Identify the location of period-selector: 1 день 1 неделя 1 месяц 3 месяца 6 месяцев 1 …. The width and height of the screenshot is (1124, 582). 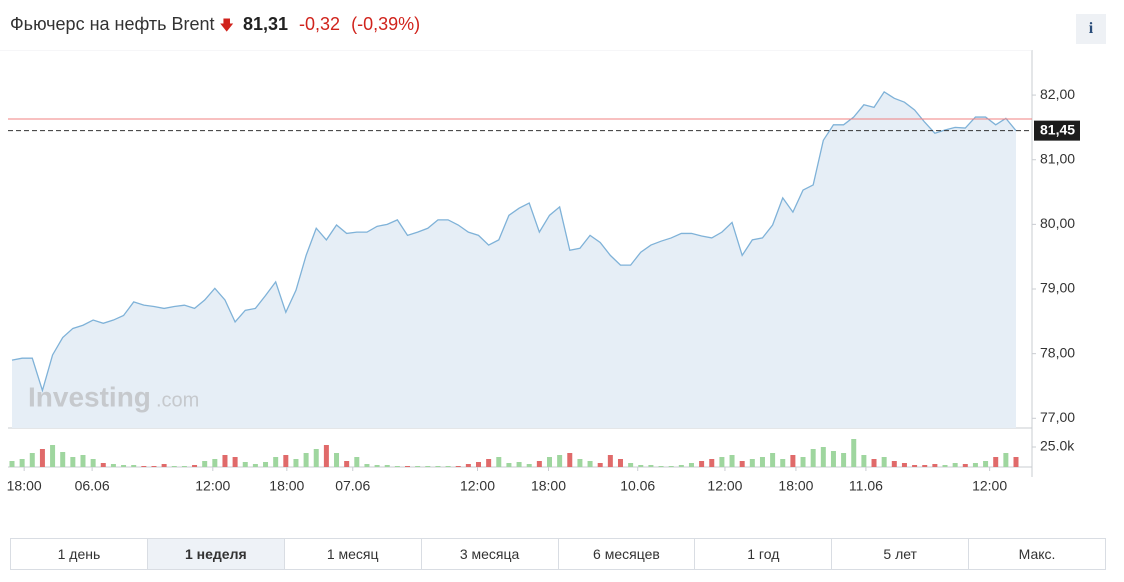
(558, 554).